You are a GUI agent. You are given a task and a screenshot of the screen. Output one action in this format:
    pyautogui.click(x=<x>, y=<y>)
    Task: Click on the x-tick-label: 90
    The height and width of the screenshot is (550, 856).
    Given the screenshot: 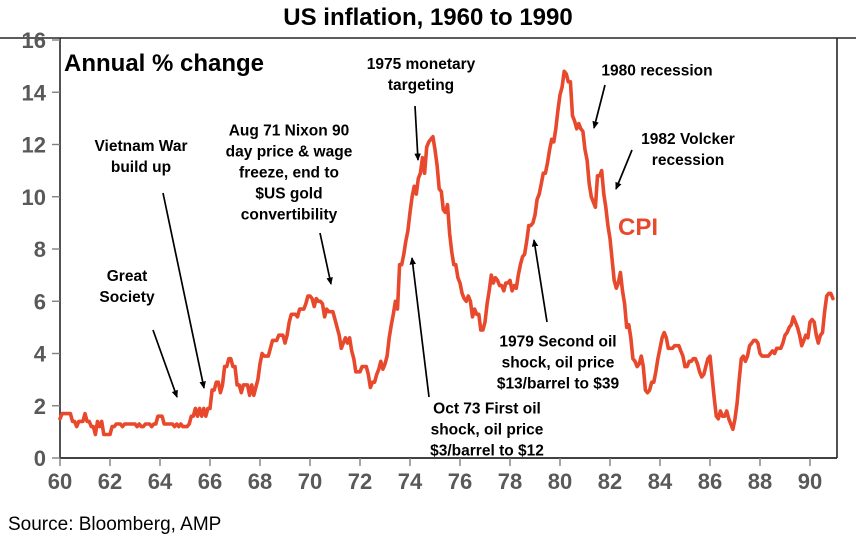 What is the action you would take?
    pyautogui.click(x=810, y=481)
    